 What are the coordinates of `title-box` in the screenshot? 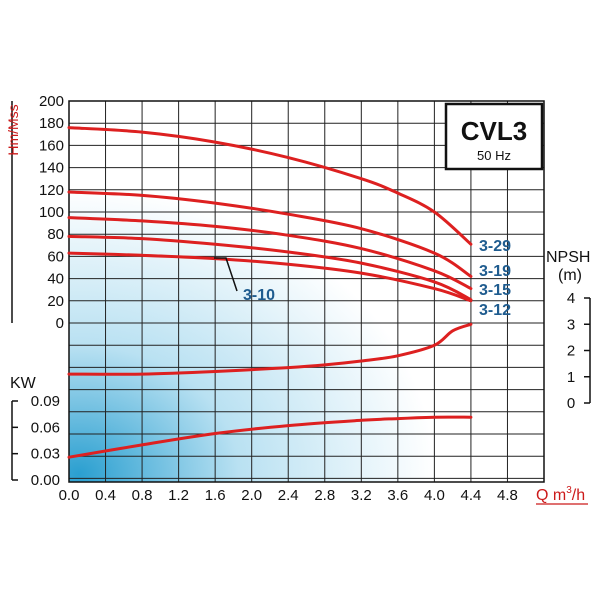 It's located at (494, 136).